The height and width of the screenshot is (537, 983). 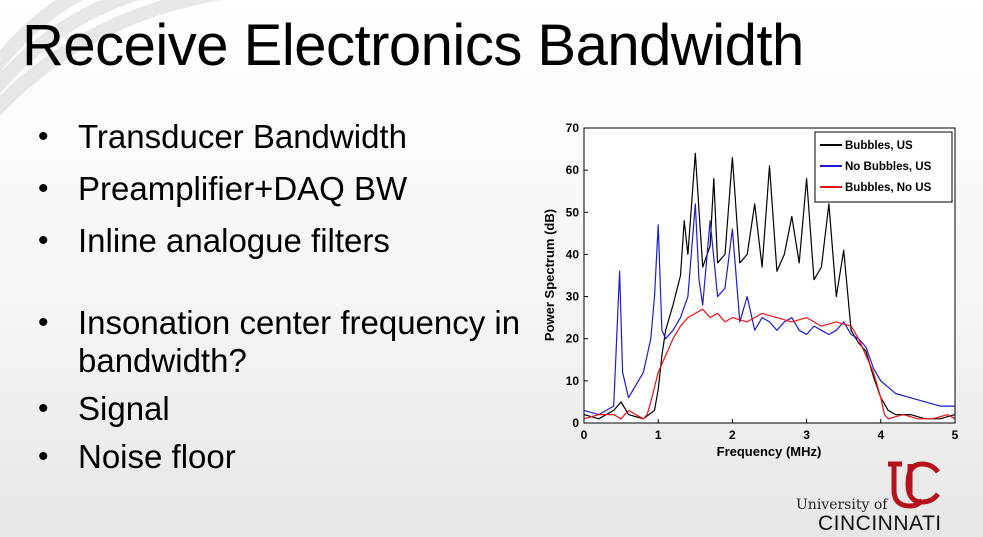 I want to click on x-tick-label: 3, so click(x=806, y=435).